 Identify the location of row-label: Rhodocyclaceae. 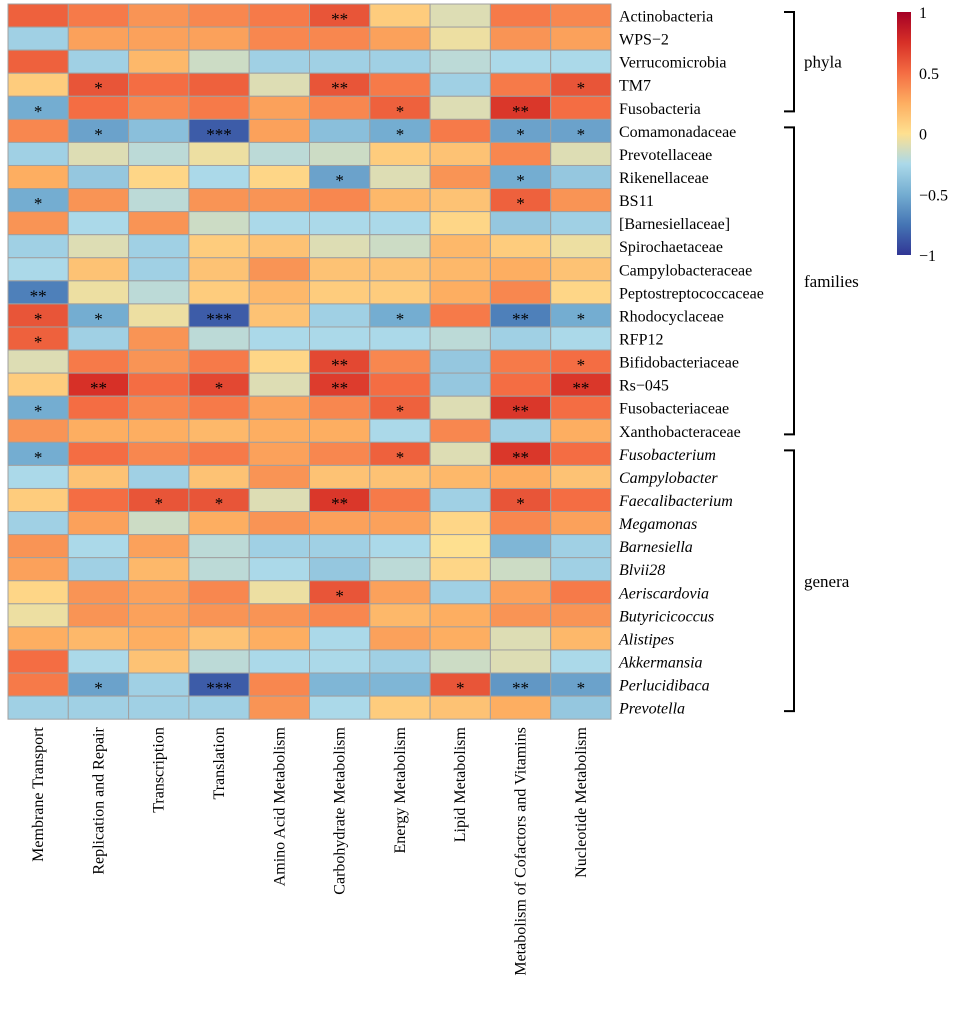
(671, 316).